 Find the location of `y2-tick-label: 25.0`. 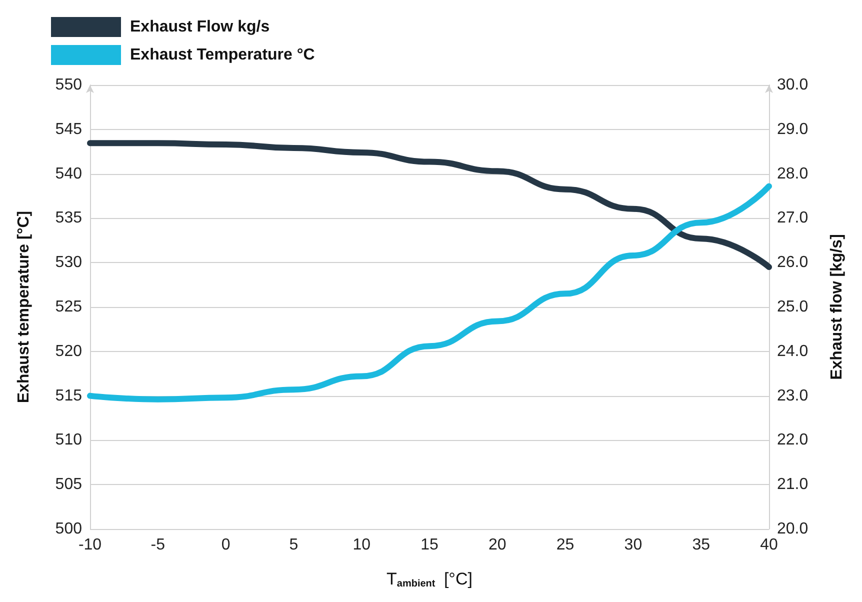

y2-tick-label: 25.0 is located at coordinates (792, 307).